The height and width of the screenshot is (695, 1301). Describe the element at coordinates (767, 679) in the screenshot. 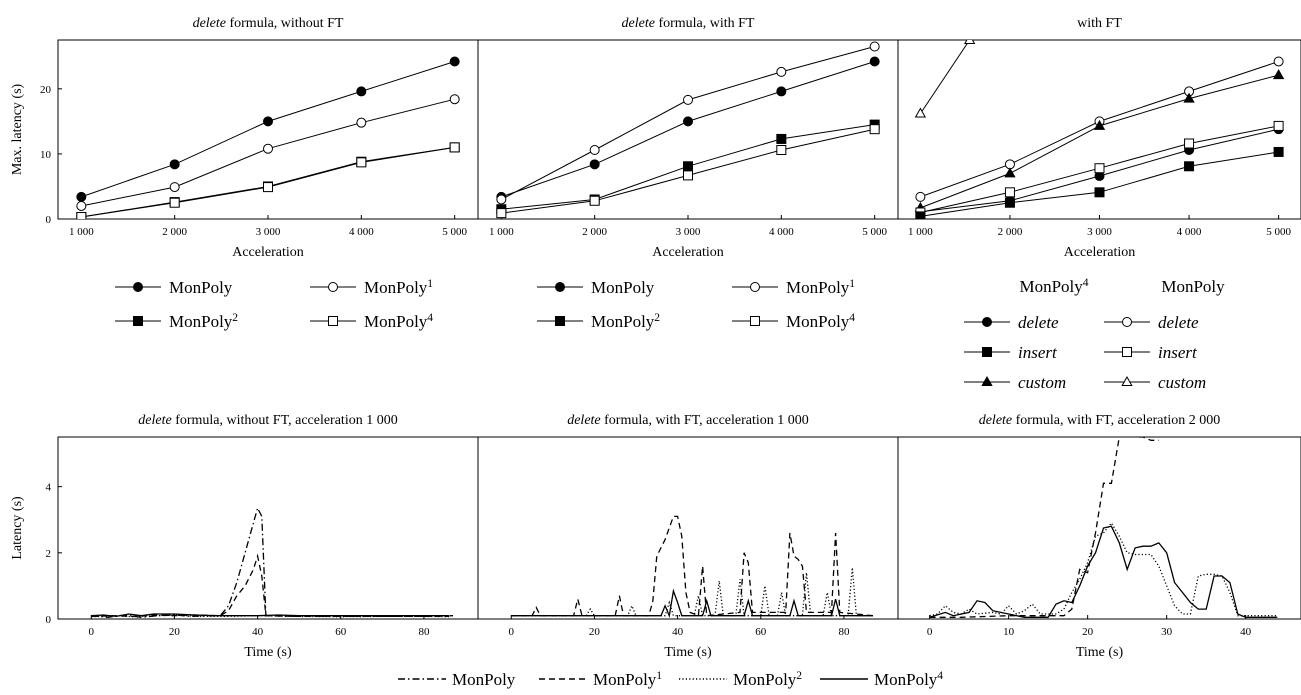

I see `legend-label: MonPoly2` at that location.